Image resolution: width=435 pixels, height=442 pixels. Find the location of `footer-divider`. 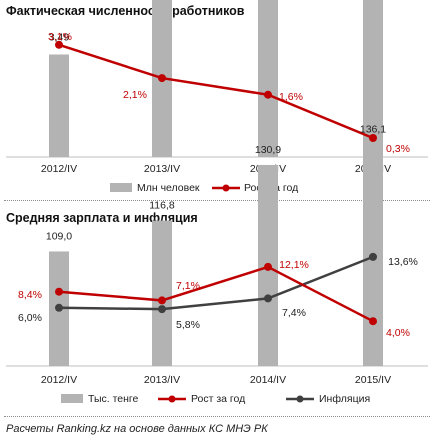

footer-divider is located at coordinates (217, 416).